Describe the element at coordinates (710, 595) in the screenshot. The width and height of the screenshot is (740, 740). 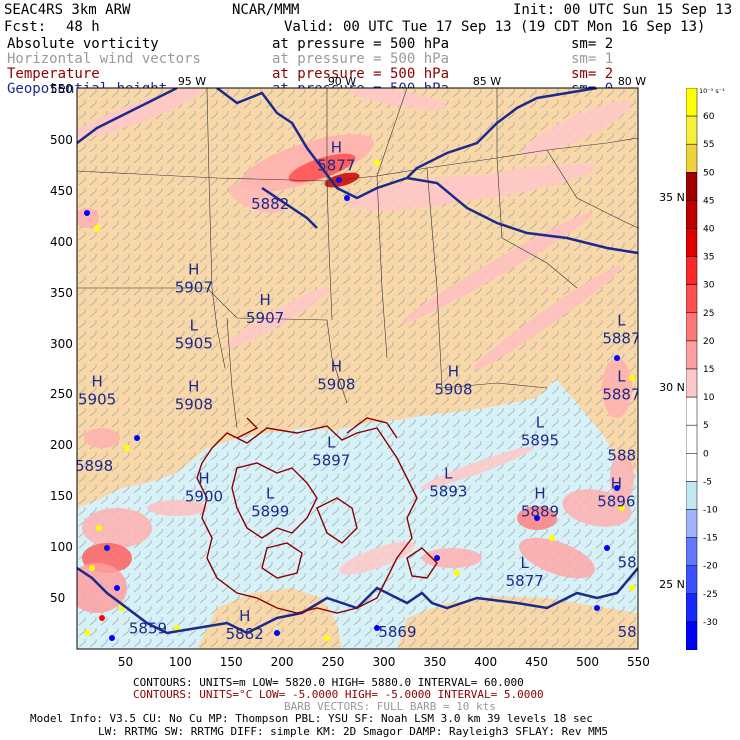
I see `colorbar-label: -25` at that location.